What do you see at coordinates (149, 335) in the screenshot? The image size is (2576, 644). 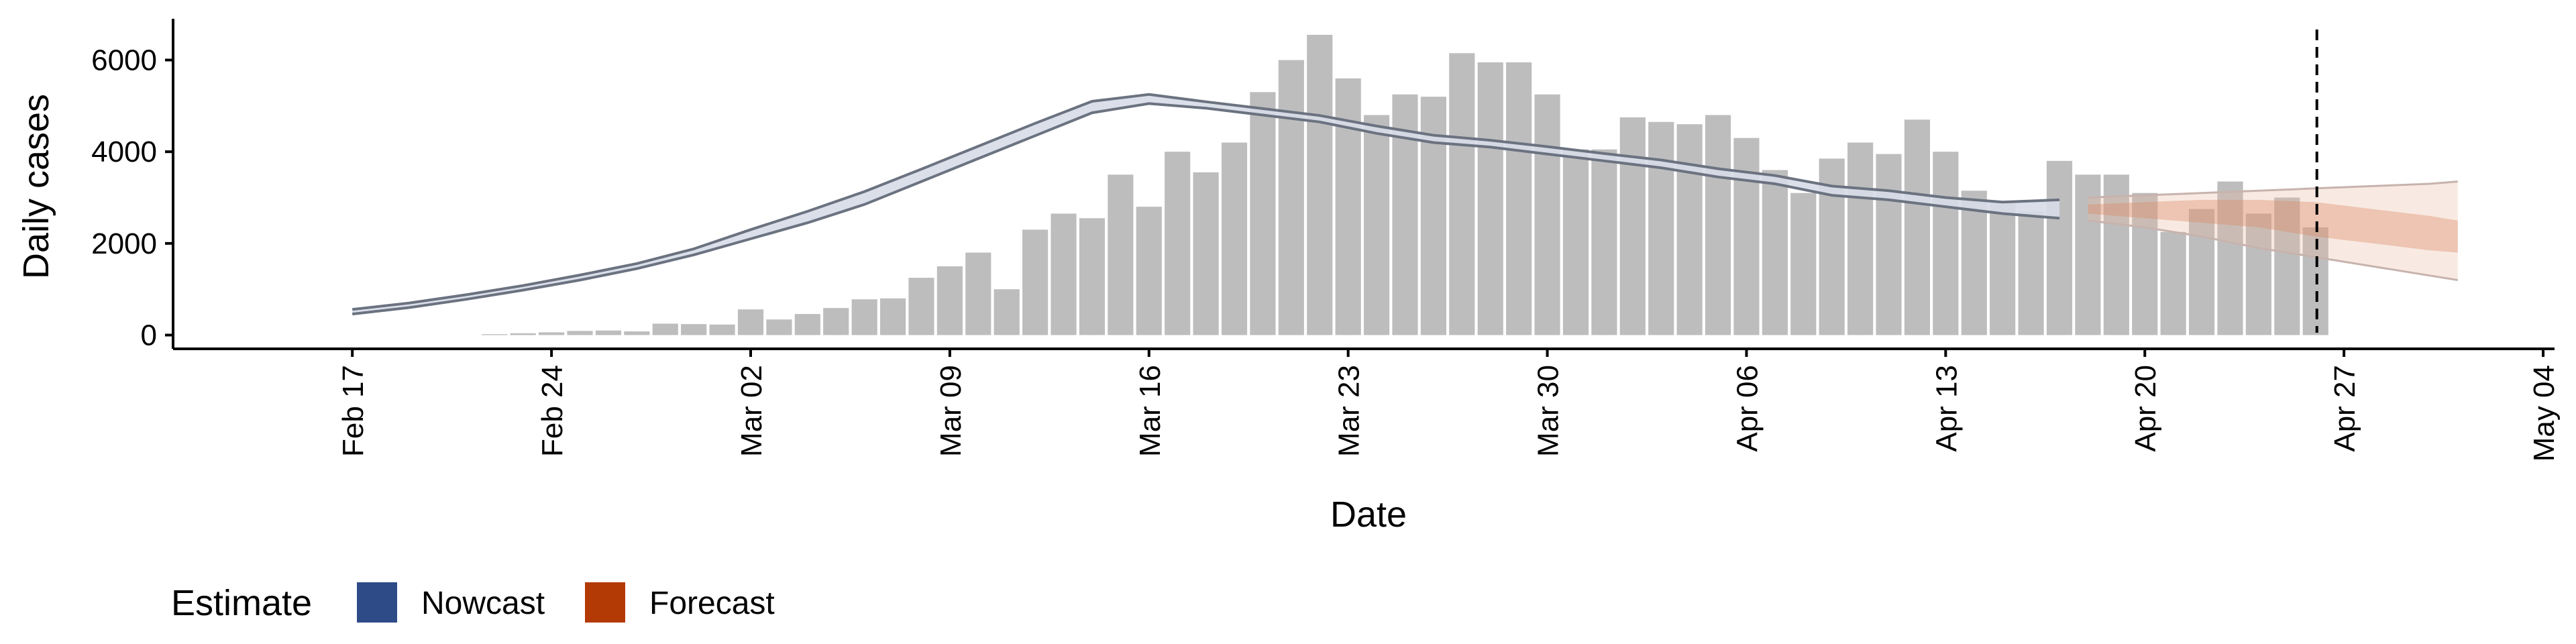 I see `y-tick-label: 0` at bounding box center [149, 335].